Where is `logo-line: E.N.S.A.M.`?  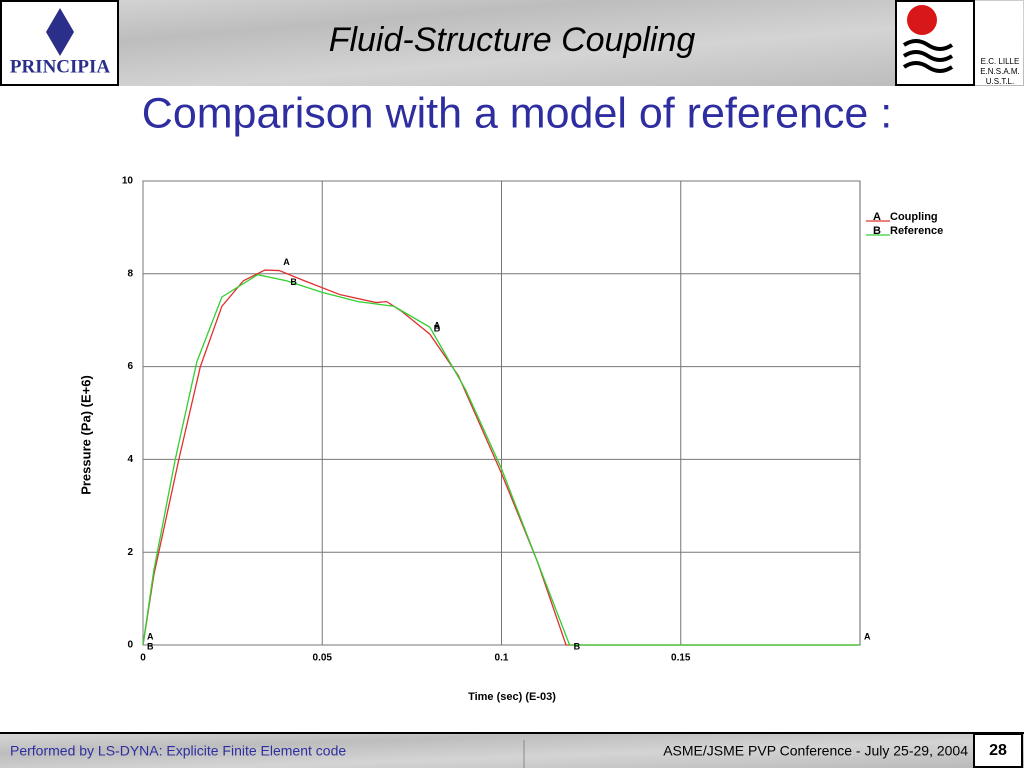 logo-line: E.N.S.A.M. is located at coordinates (1000, 71).